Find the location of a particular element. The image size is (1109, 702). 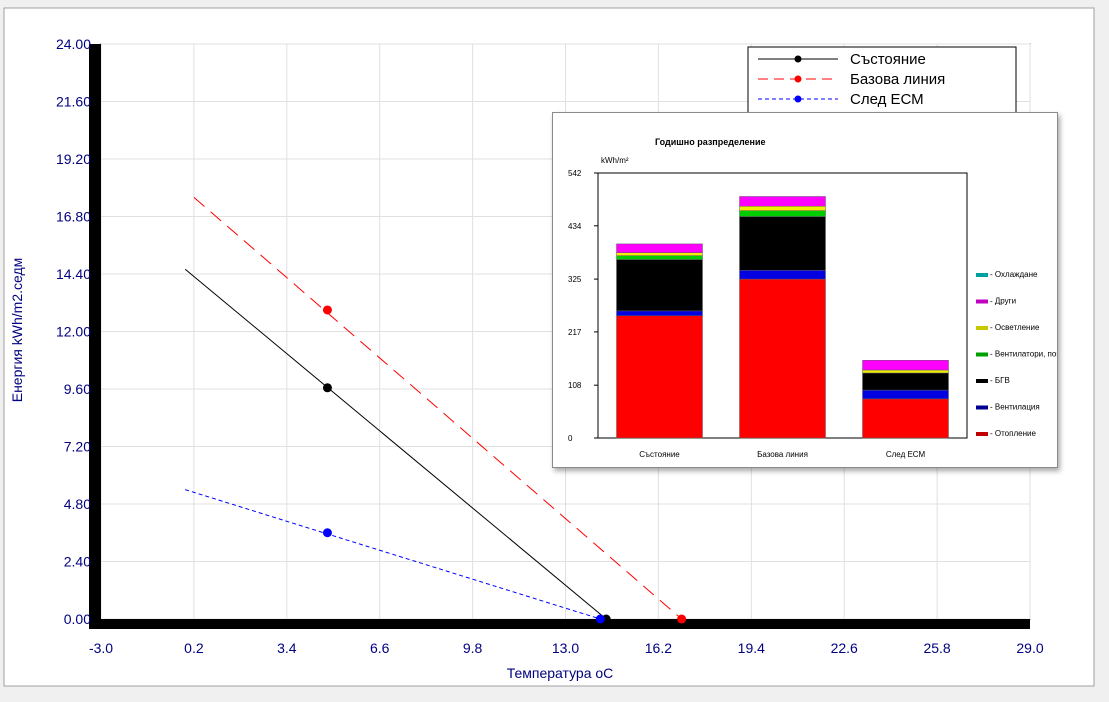

x-tick-label: 29.0 is located at coordinates (1029, 648).